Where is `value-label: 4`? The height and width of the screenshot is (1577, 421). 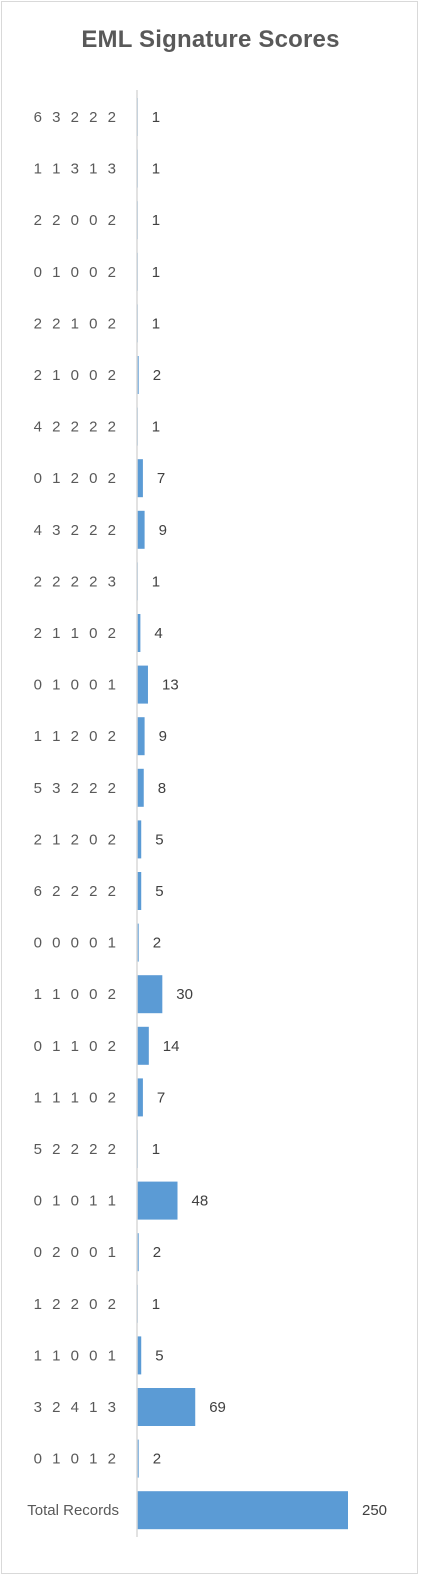
value-label: 4 is located at coordinates (158, 633).